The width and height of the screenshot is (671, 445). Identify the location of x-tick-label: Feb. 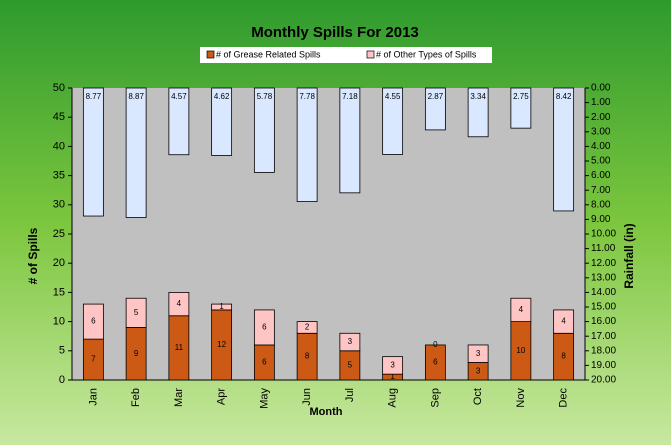
(136, 397).